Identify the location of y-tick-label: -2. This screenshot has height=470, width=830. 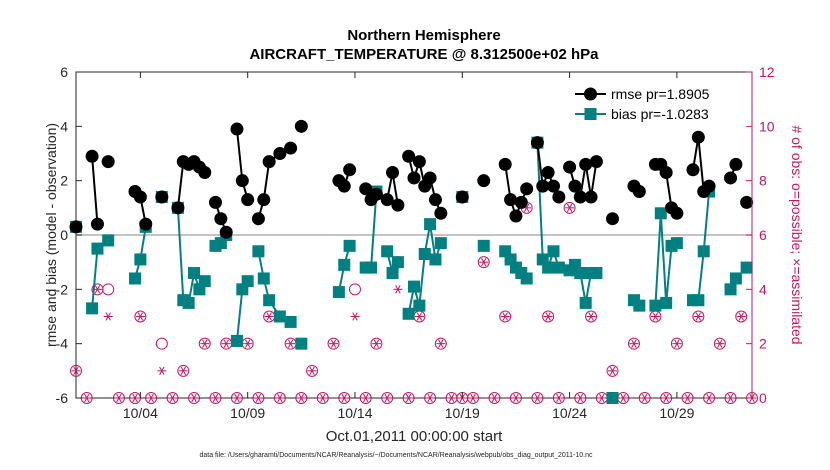
(62, 289).